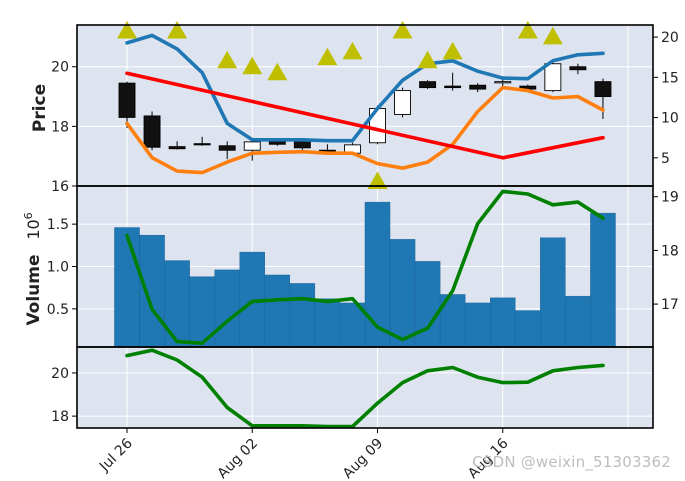  Describe the element at coordinates (670, 305) in the screenshot. I see `volume-right-tick-label: 17` at that location.